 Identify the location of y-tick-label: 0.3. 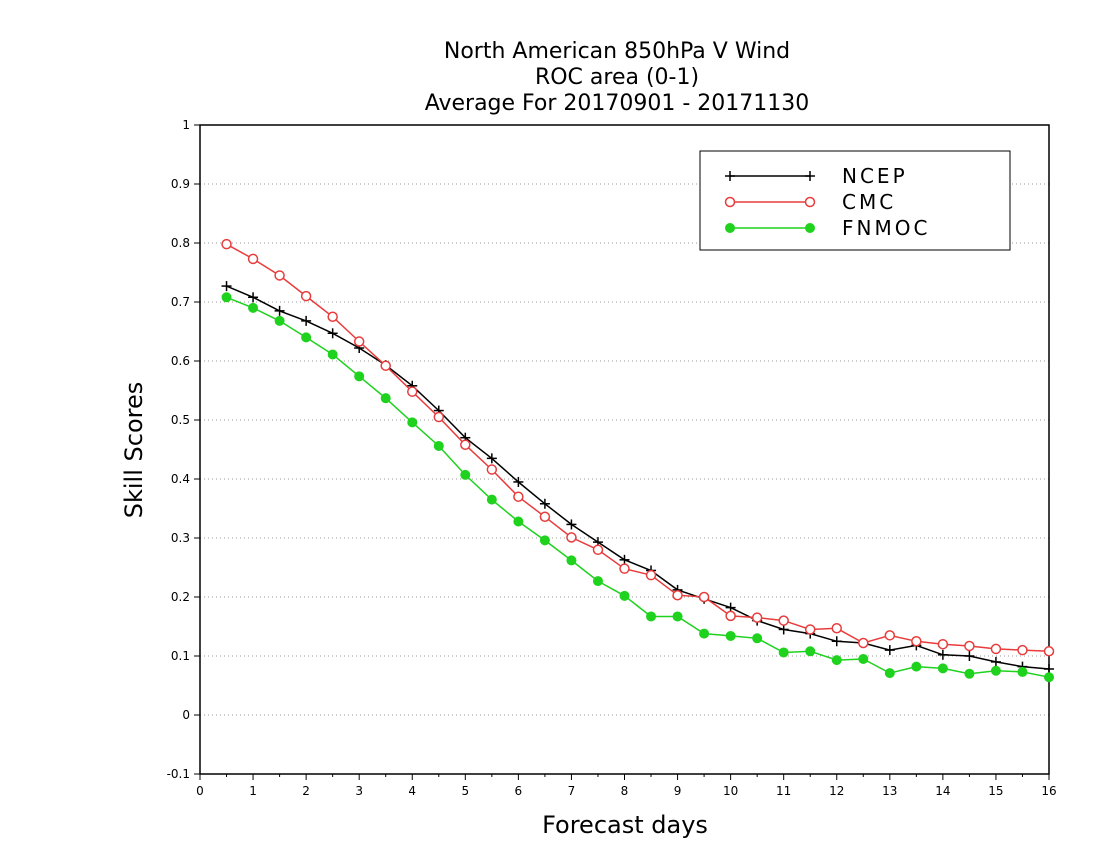
(180, 538).